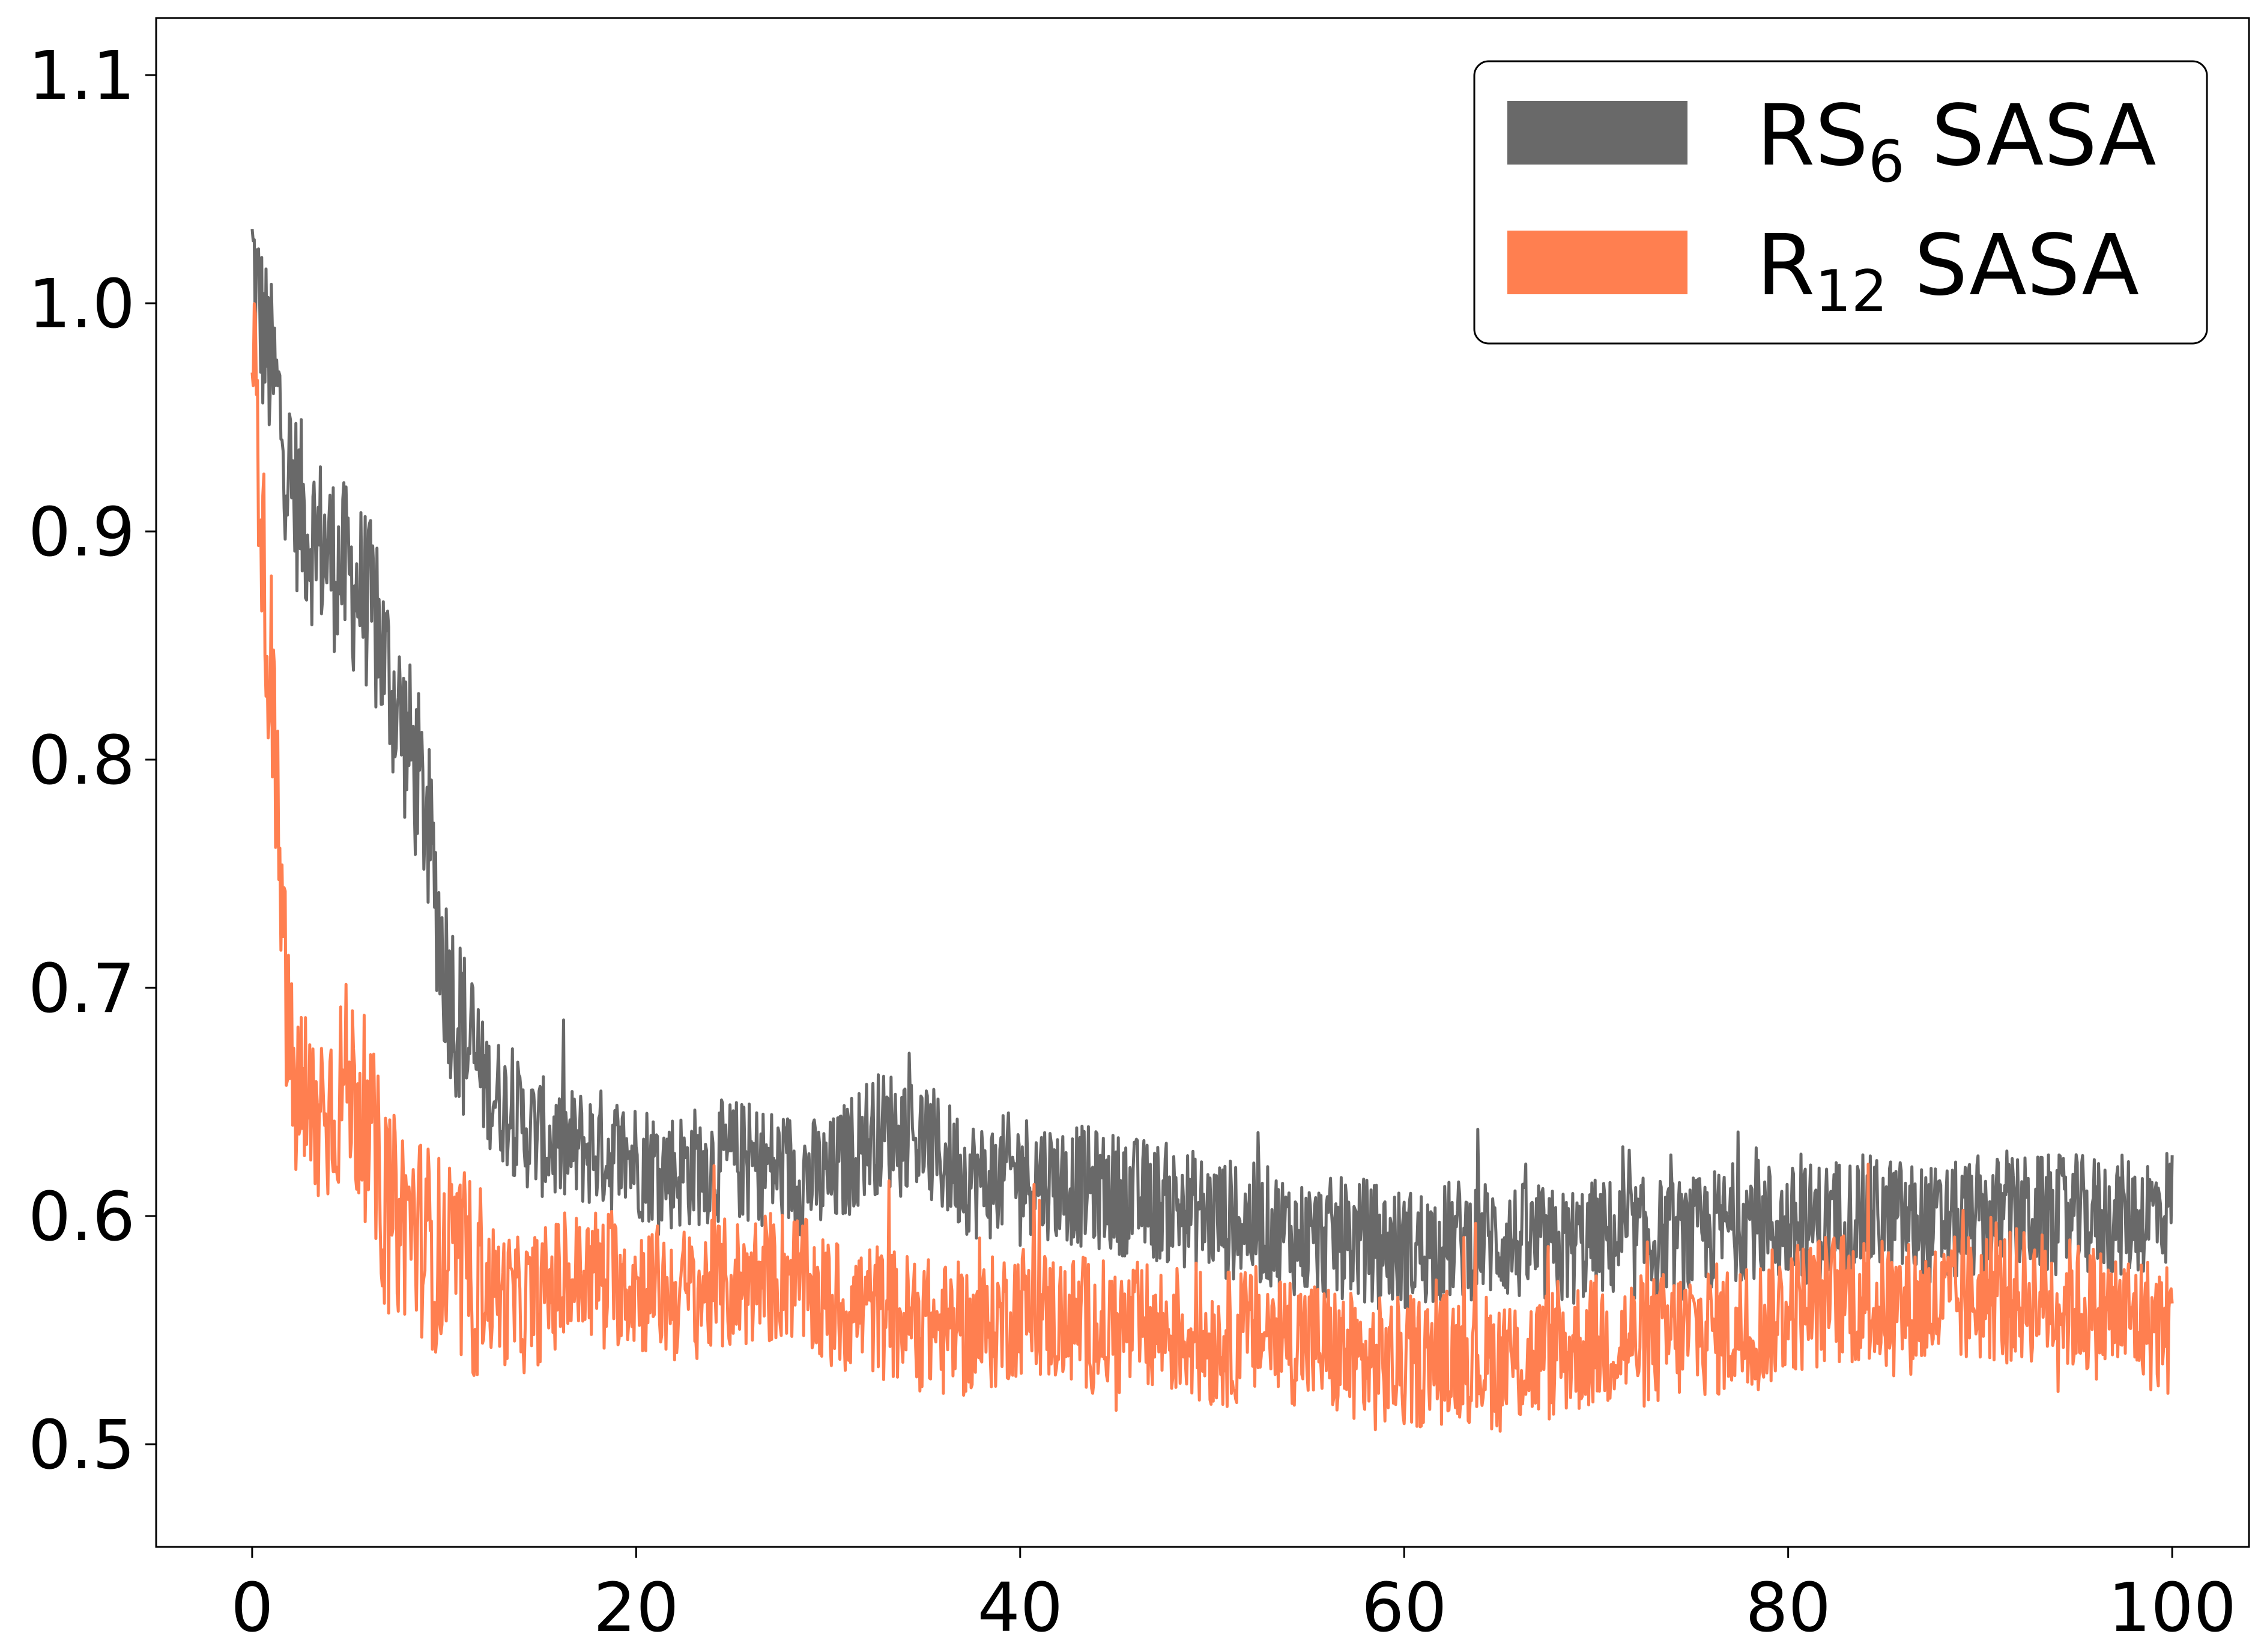 The image size is (2267, 1652). What do you see at coordinates (1597, 133) in the screenshot?
I see `legend-swatch-rs6` at bounding box center [1597, 133].